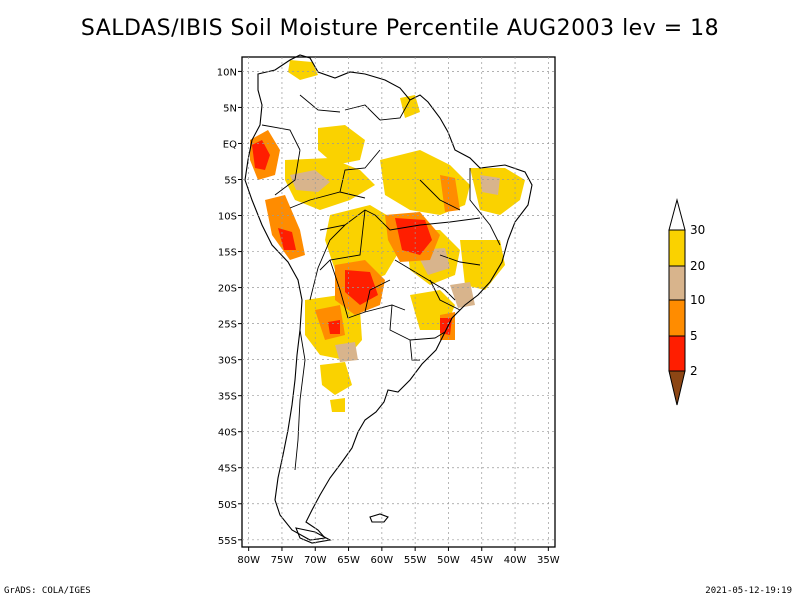 This screenshot has width=800, height=600. I want to click on lon-tick-label: 80W, so click(248, 560).